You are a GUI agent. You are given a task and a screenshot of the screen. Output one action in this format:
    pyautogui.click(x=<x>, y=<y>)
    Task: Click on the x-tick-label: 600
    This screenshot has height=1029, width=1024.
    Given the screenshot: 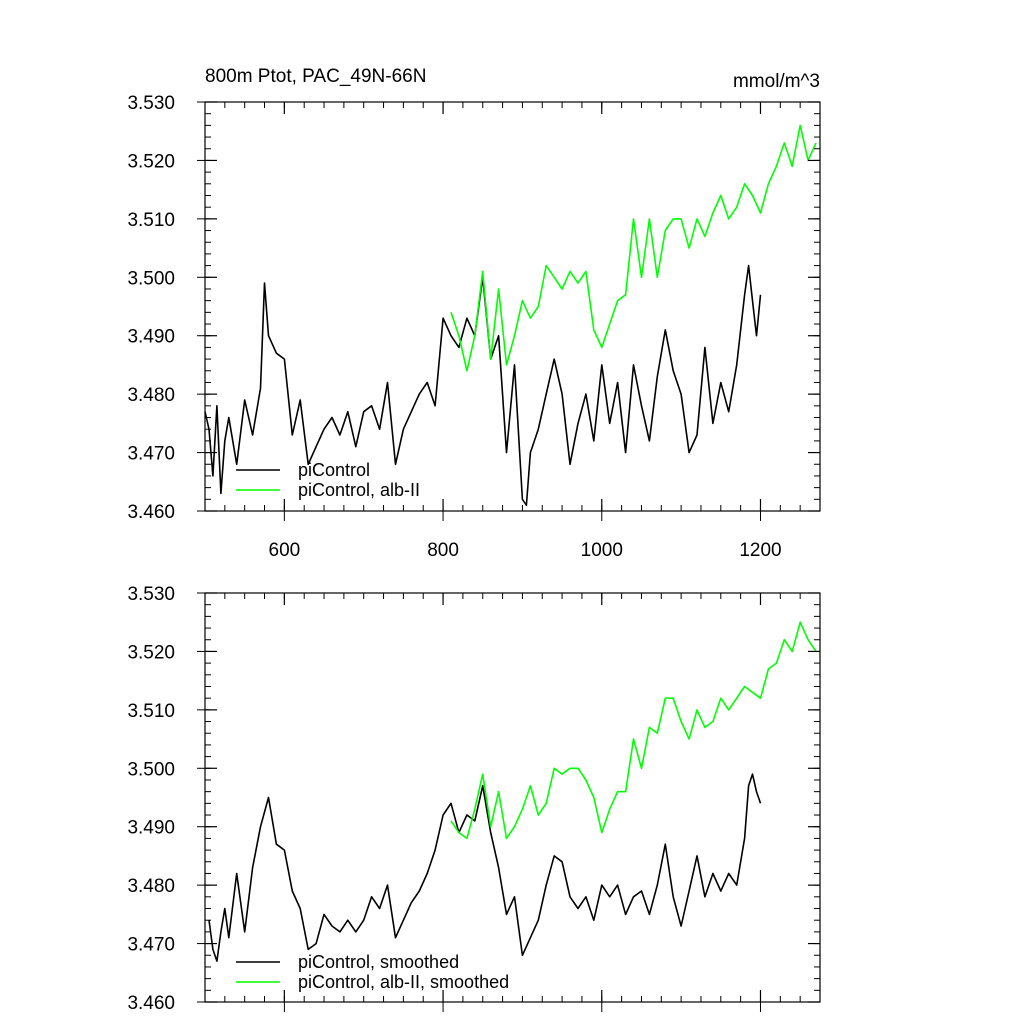 What is the action you would take?
    pyautogui.click(x=285, y=550)
    